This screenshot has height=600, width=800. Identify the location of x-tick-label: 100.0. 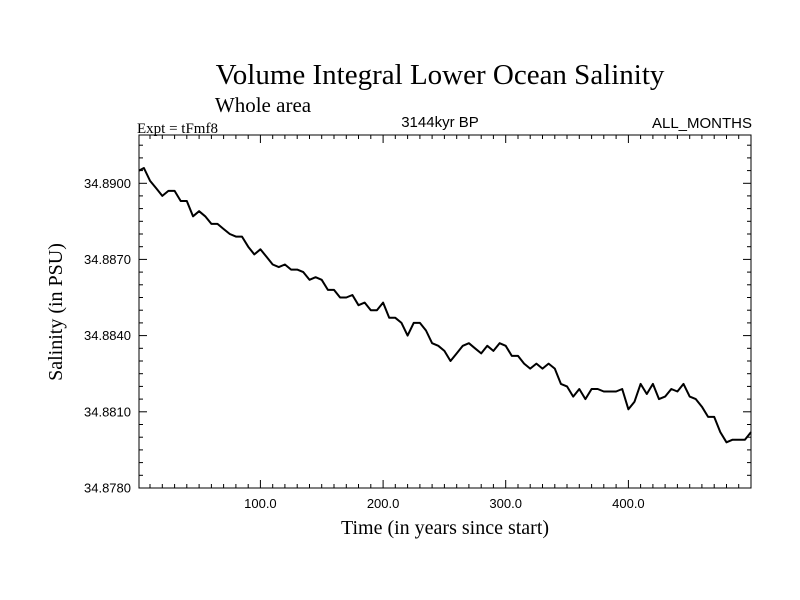
(260, 503).